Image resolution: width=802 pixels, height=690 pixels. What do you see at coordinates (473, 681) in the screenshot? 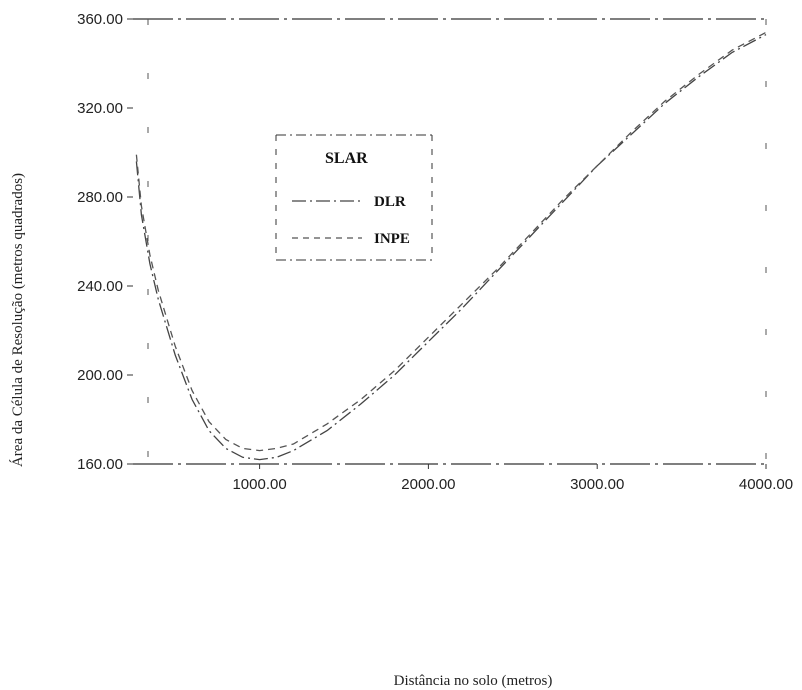
I see `x-axis-label: Distância no solo (metros)` at bounding box center [473, 681].